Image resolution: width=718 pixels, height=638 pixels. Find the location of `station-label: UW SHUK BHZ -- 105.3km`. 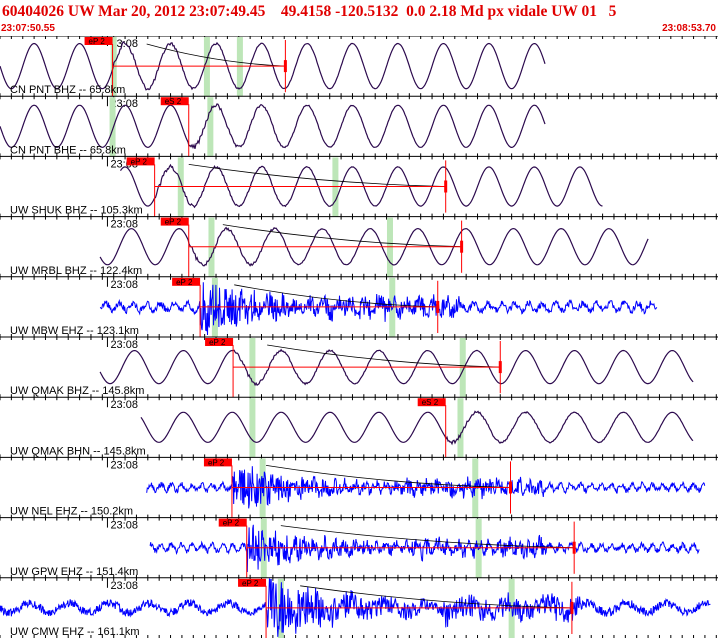

station-label: UW SHUK BHZ -- 105.3km is located at coordinates (76, 211).